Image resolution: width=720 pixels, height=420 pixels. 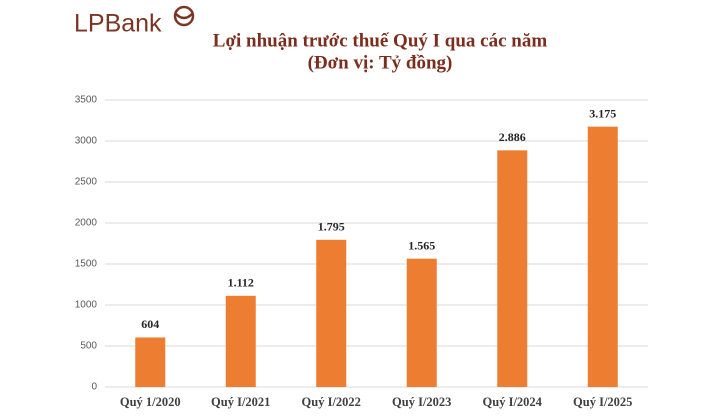 What do you see at coordinates (86, 141) in the screenshot?
I see `y-tick-label: 3000` at bounding box center [86, 141].